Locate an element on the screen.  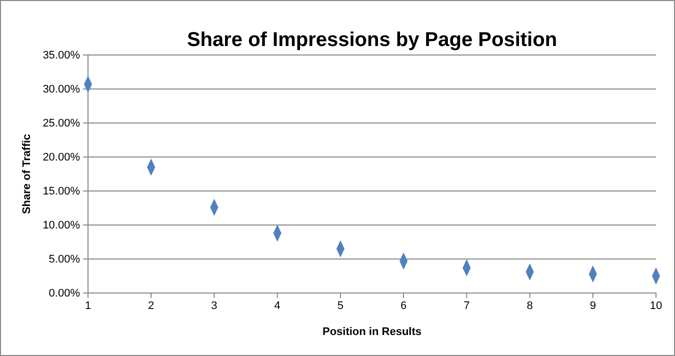
x-tick-label: 5 is located at coordinates (340, 306).